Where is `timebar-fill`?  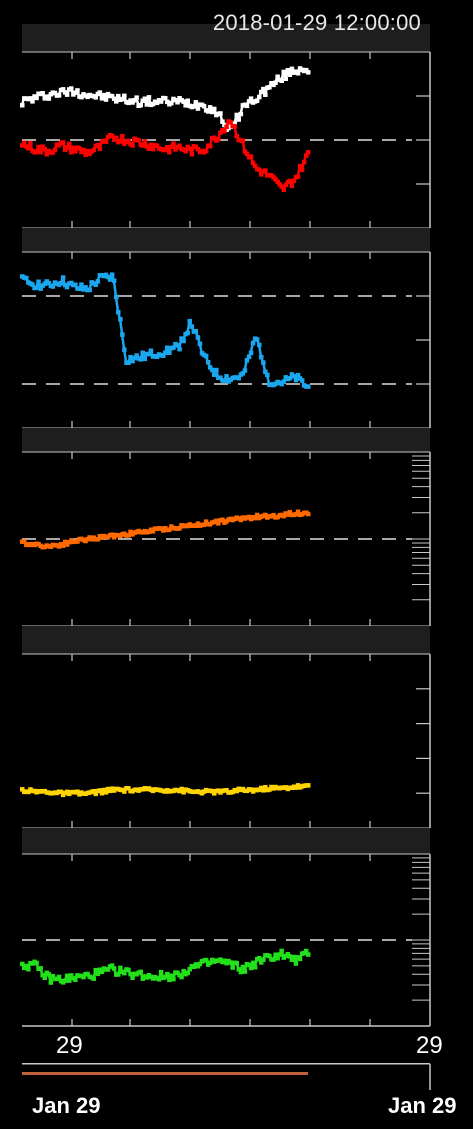
timebar-fill is located at coordinates (165, 1073).